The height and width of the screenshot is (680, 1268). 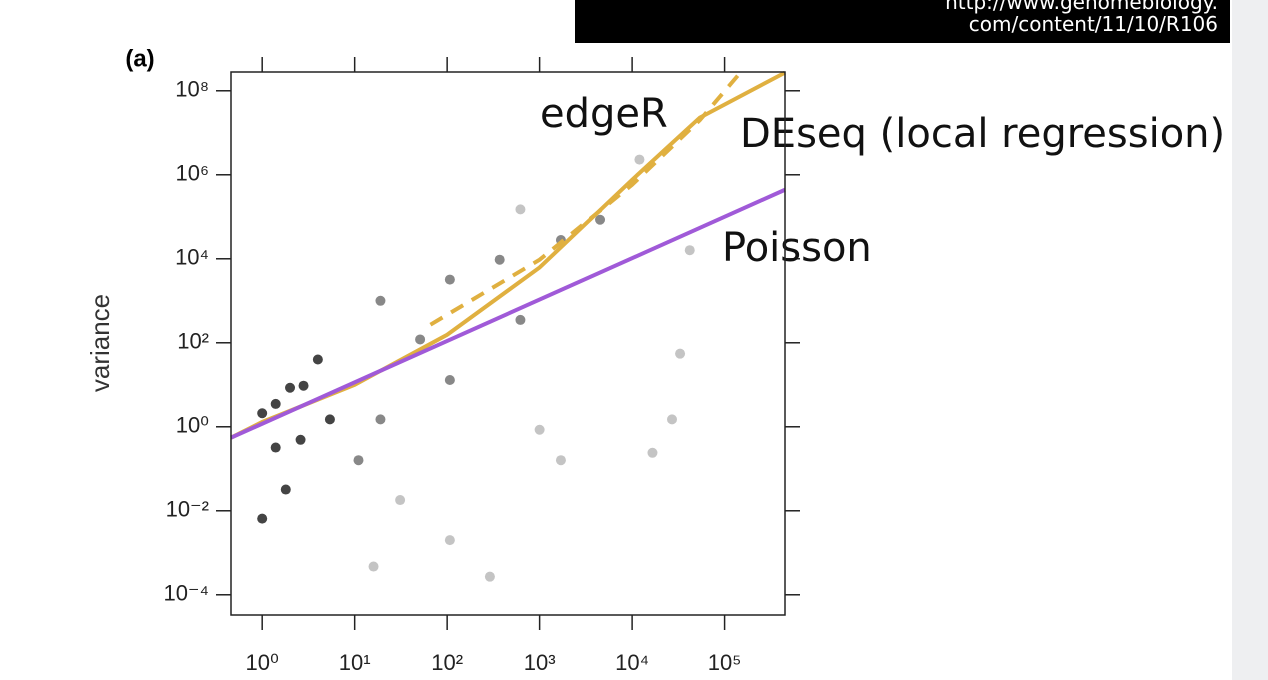 I want to click on source-line: http://www.genomebiology., so click(x=1081, y=7).